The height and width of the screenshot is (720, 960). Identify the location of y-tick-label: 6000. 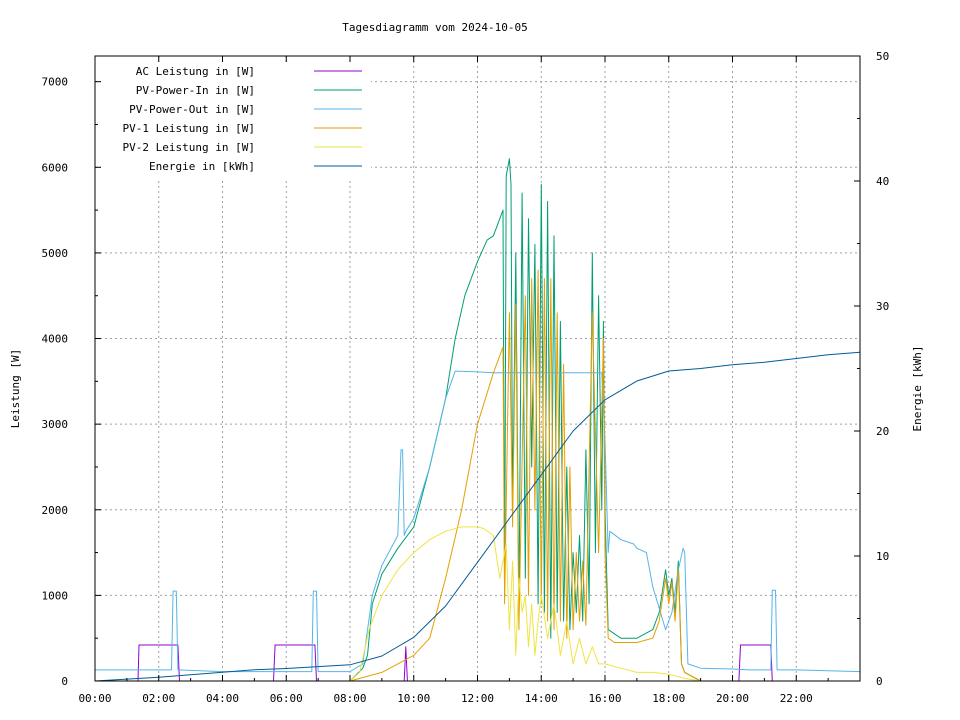
(55, 167).